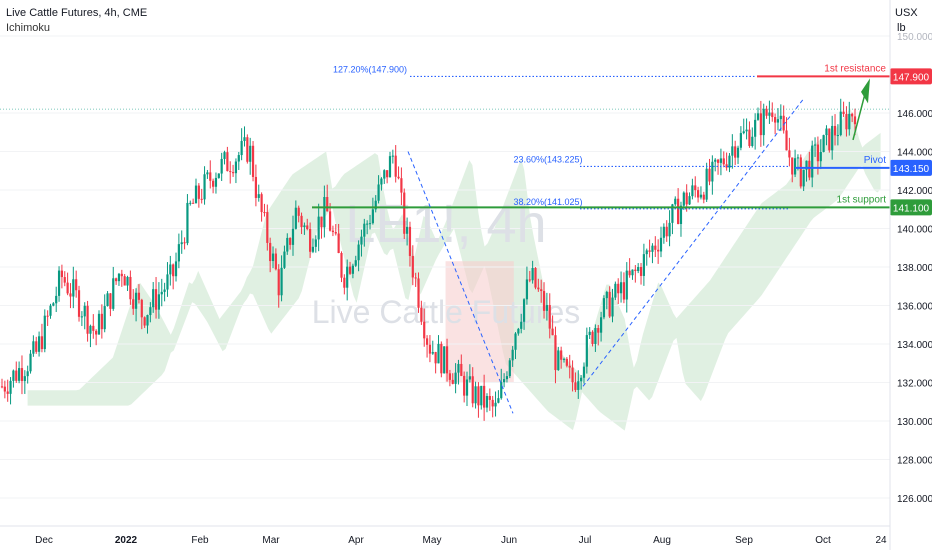 The image size is (932, 550). What do you see at coordinates (855, 68) in the screenshot?
I see `level-label: 1st resistance` at bounding box center [855, 68].